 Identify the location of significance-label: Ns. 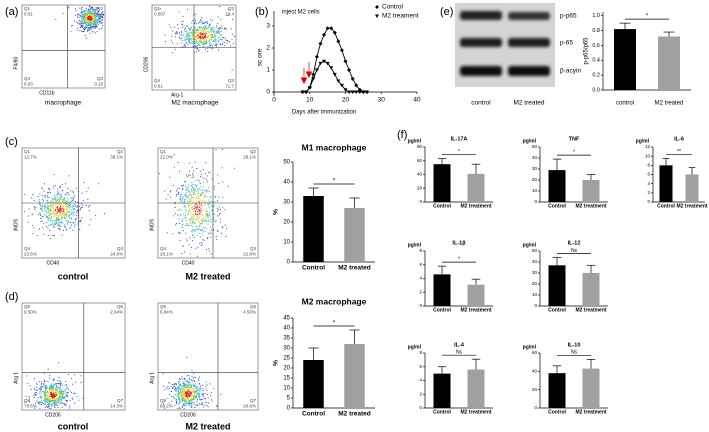
(574, 353).